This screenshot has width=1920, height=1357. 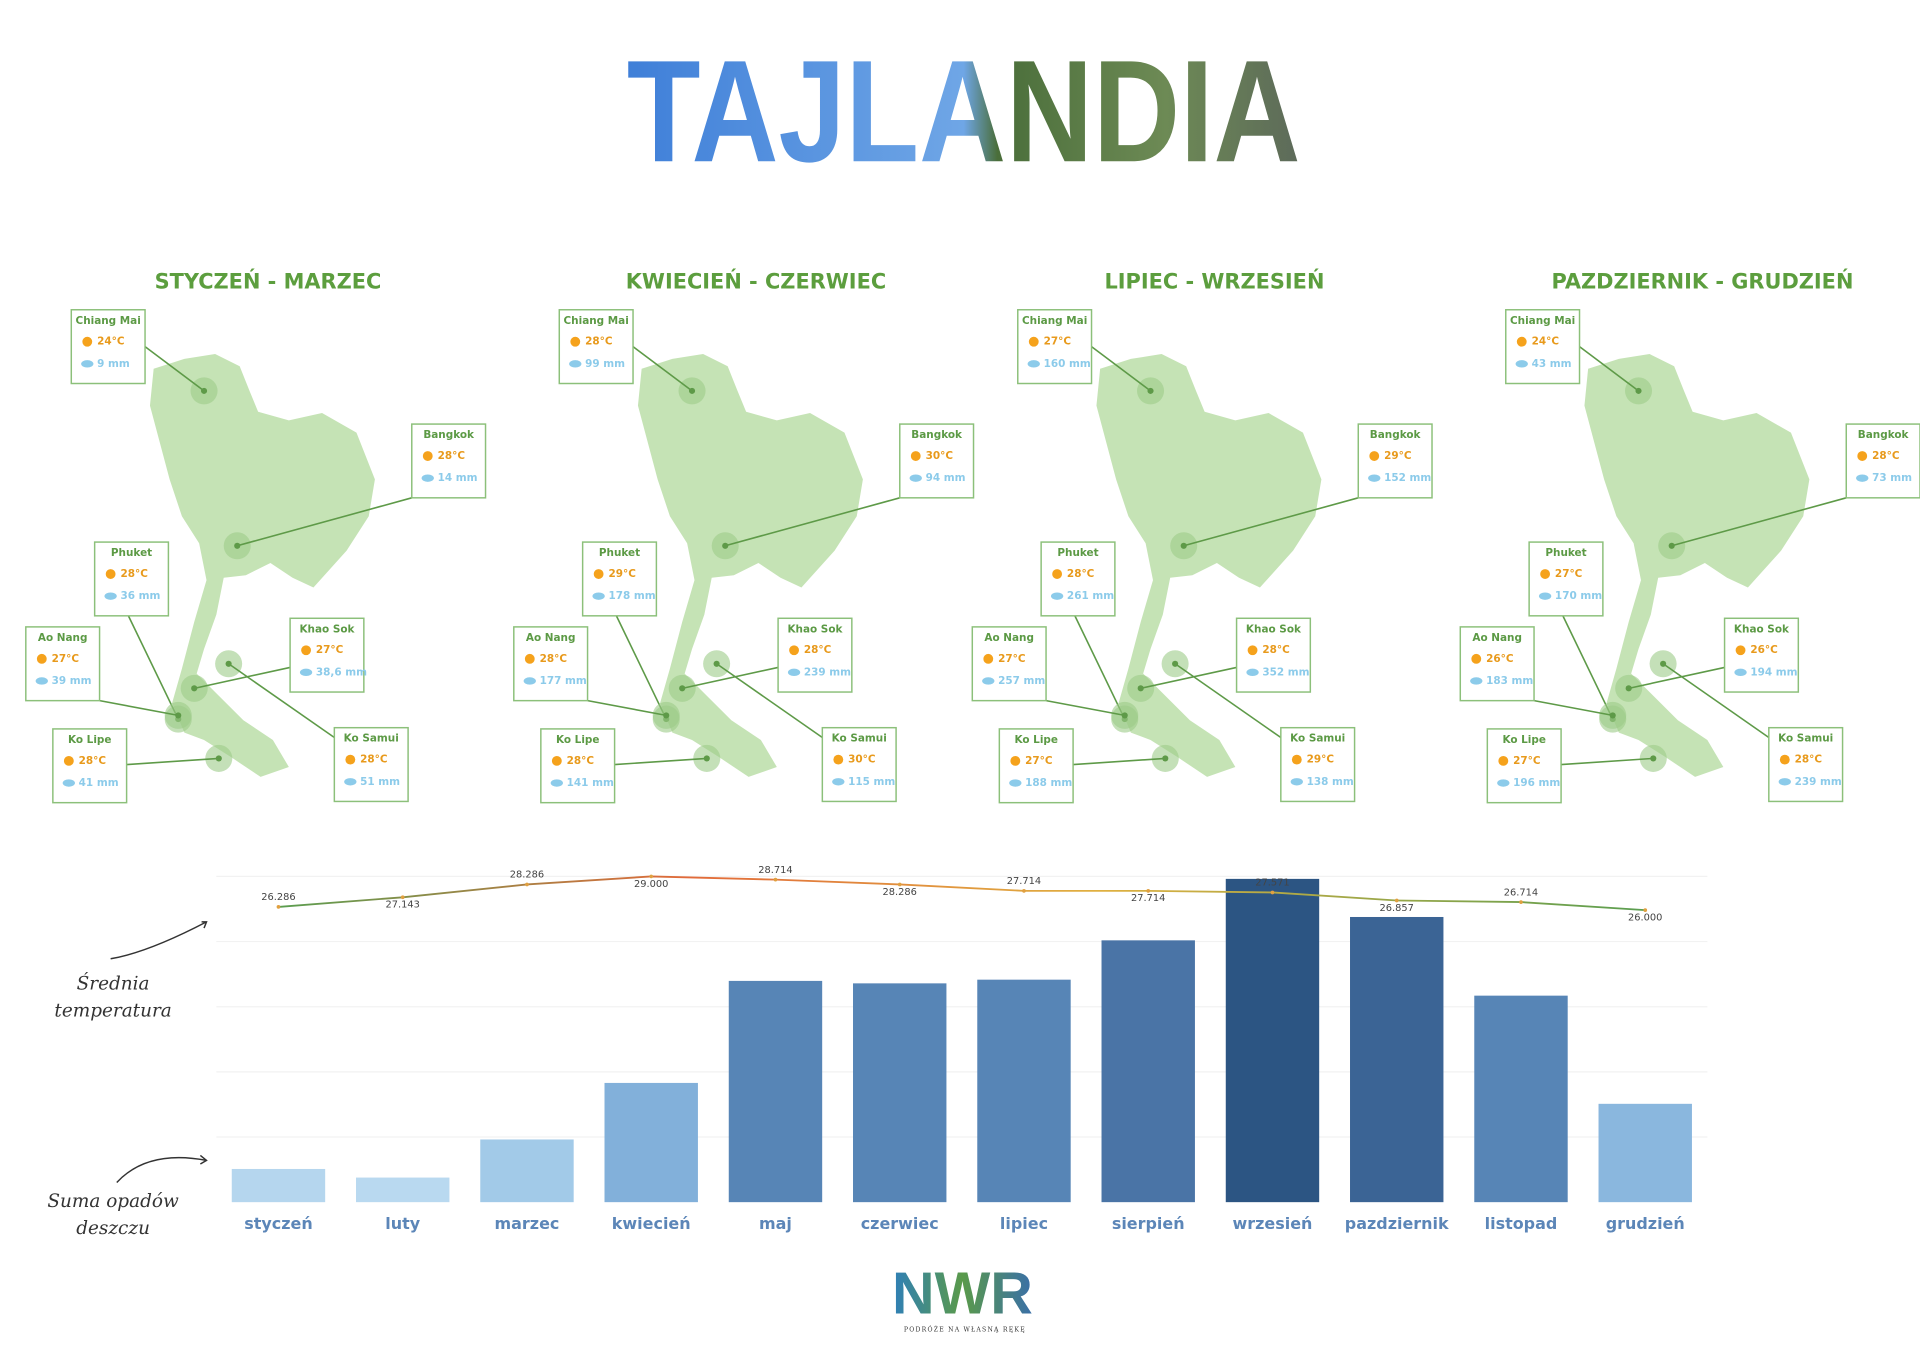 What do you see at coordinates (402, 1223) in the screenshot?
I see `x-tick-label: luty` at bounding box center [402, 1223].